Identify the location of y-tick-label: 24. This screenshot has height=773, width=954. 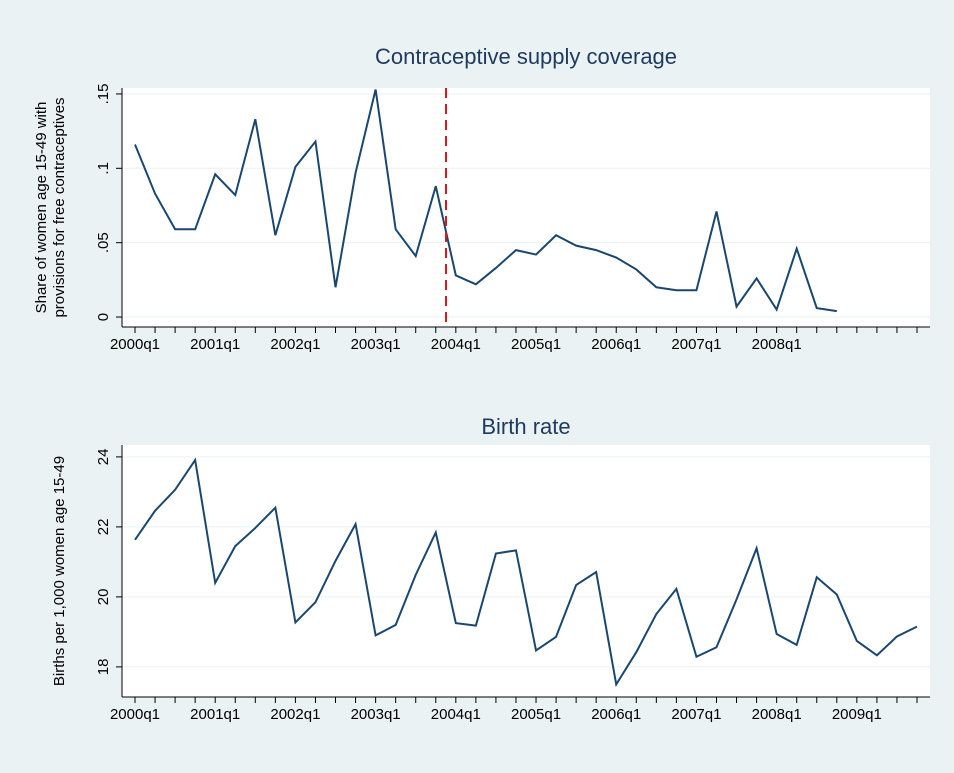
(103, 457).